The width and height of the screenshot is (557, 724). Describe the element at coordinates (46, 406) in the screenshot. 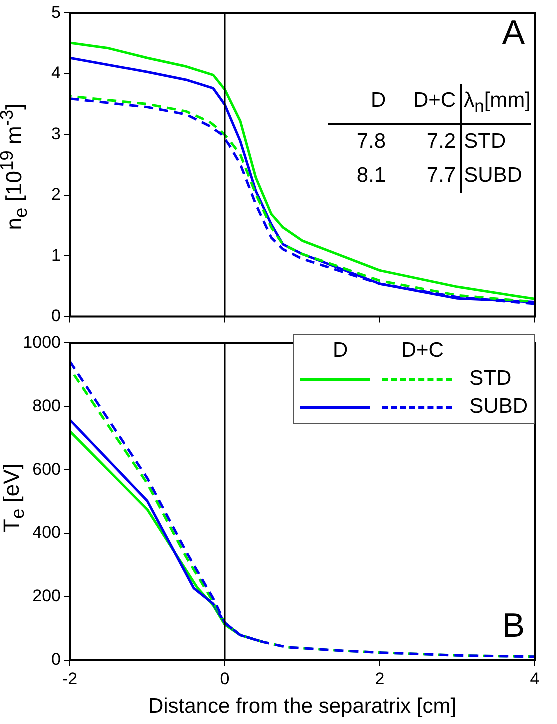

I see `y-tick-label: 800` at that location.